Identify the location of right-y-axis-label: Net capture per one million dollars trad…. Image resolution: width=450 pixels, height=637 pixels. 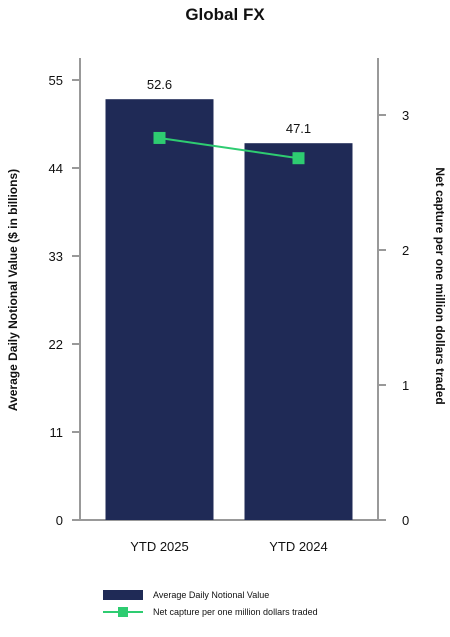
(440, 285).